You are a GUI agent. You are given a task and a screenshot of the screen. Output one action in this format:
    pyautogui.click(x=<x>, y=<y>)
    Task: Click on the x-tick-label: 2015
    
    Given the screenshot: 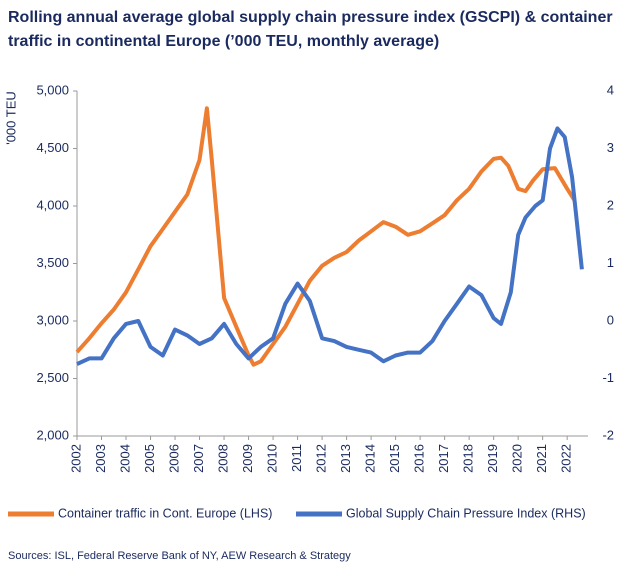 What is the action you would take?
    pyautogui.click(x=394, y=458)
    